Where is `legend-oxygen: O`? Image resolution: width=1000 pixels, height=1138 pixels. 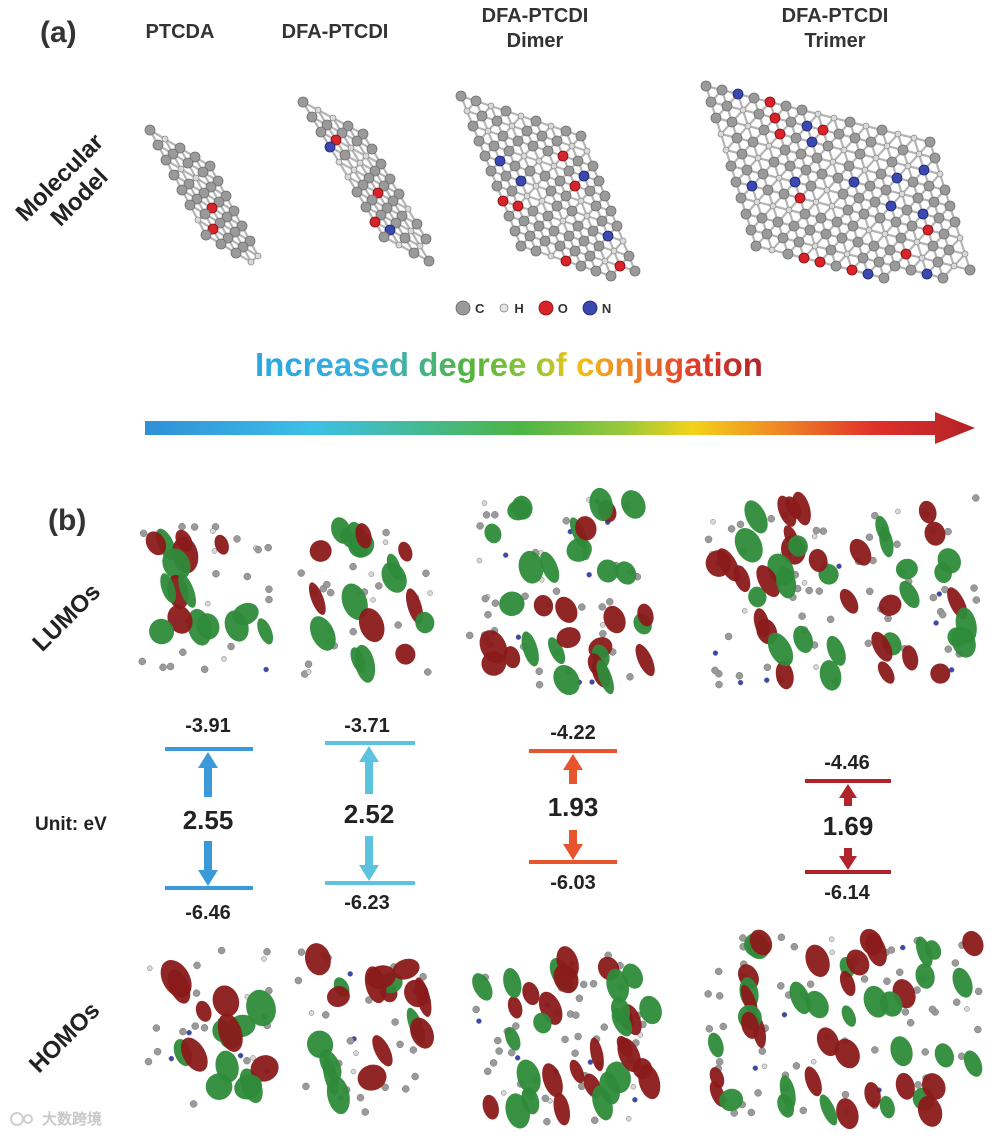 legend-oxygen: O is located at coordinates (553, 308).